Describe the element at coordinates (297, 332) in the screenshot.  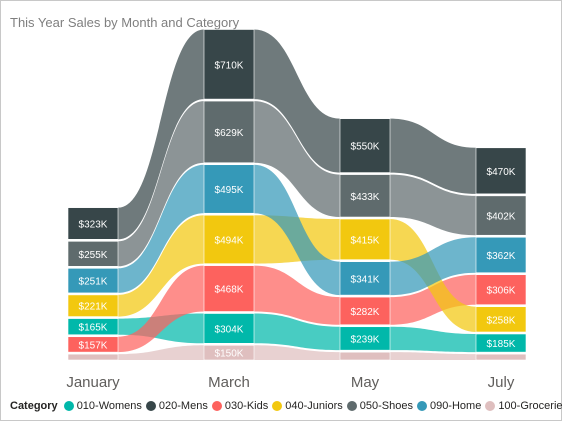
I see `ribbon-010-womens-march-to-may` at that location.